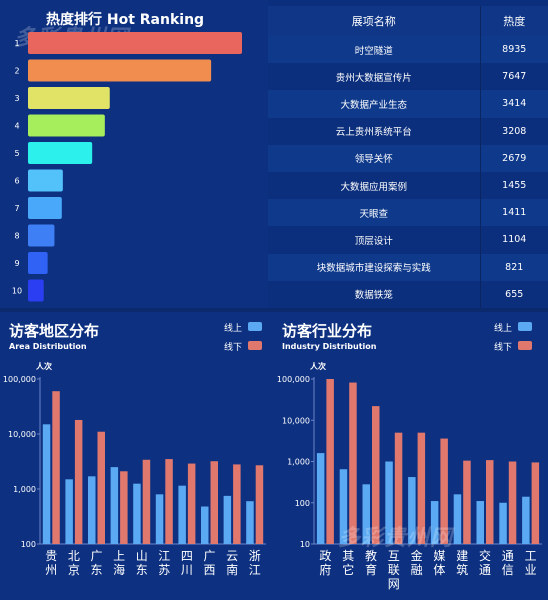 This screenshot has width=548, height=600. What do you see at coordinates (209, 570) in the screenshot?
I see `x-tick-label: 西` at bounding box center [209, 570].